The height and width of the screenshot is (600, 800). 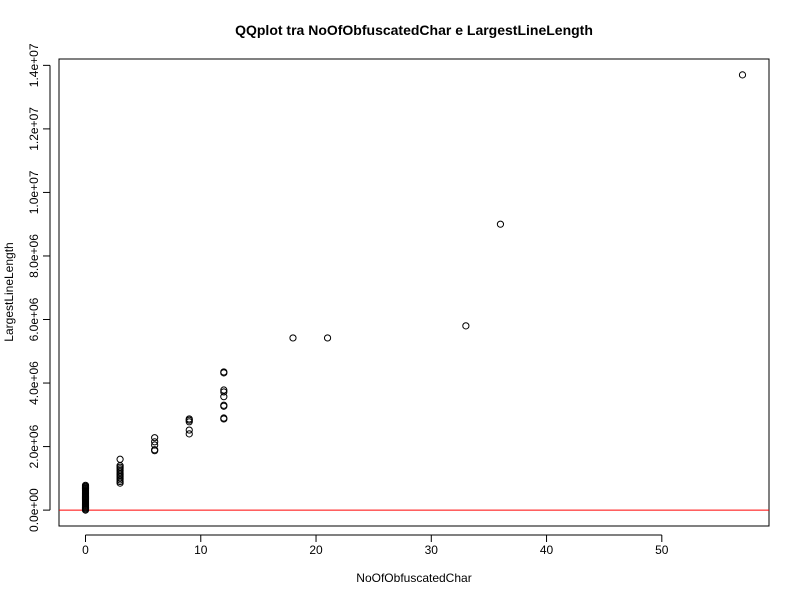 What do you see at coordinates (201, 550) in the screenshot?
I see `x-tick-label: 10` at bounding box center [201, 550].